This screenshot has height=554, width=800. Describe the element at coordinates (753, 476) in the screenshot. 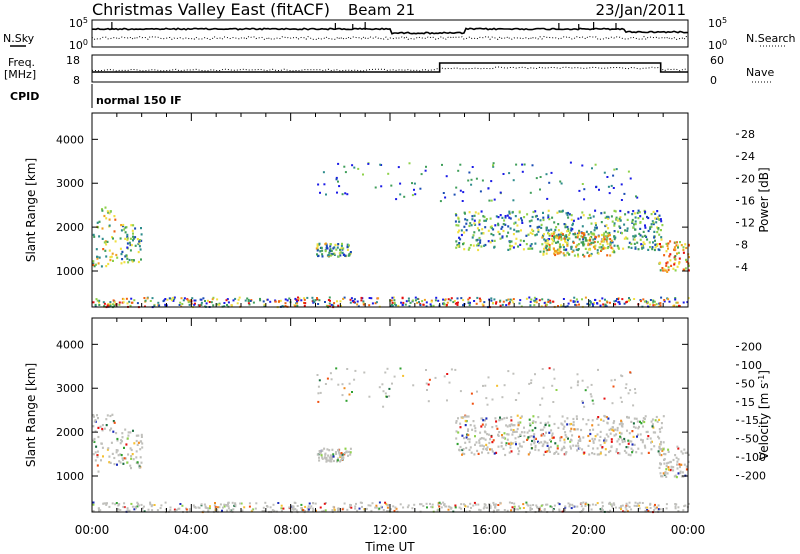

I see `colorbar-tick-label: -200` at that location.